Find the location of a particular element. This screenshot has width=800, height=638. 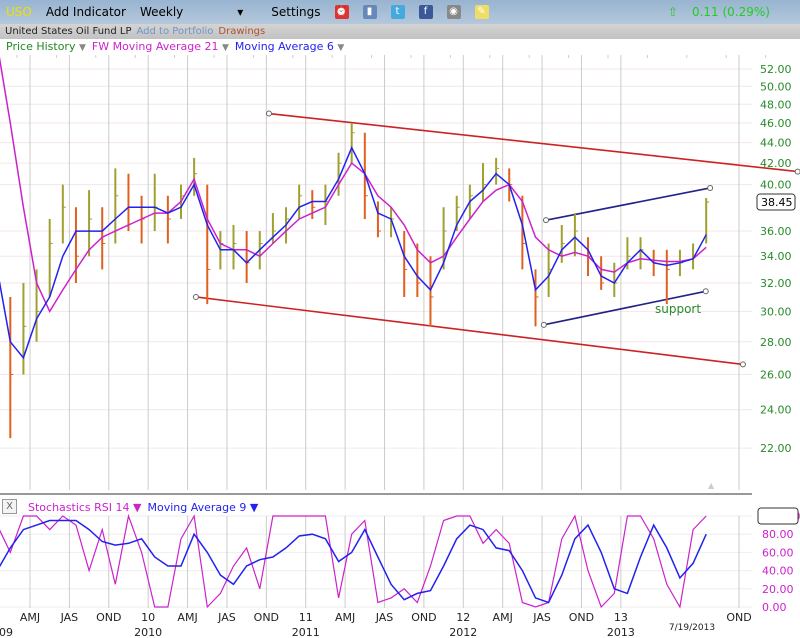

stoch-axis-label: 0.00 is located at coordinates (774, 607).